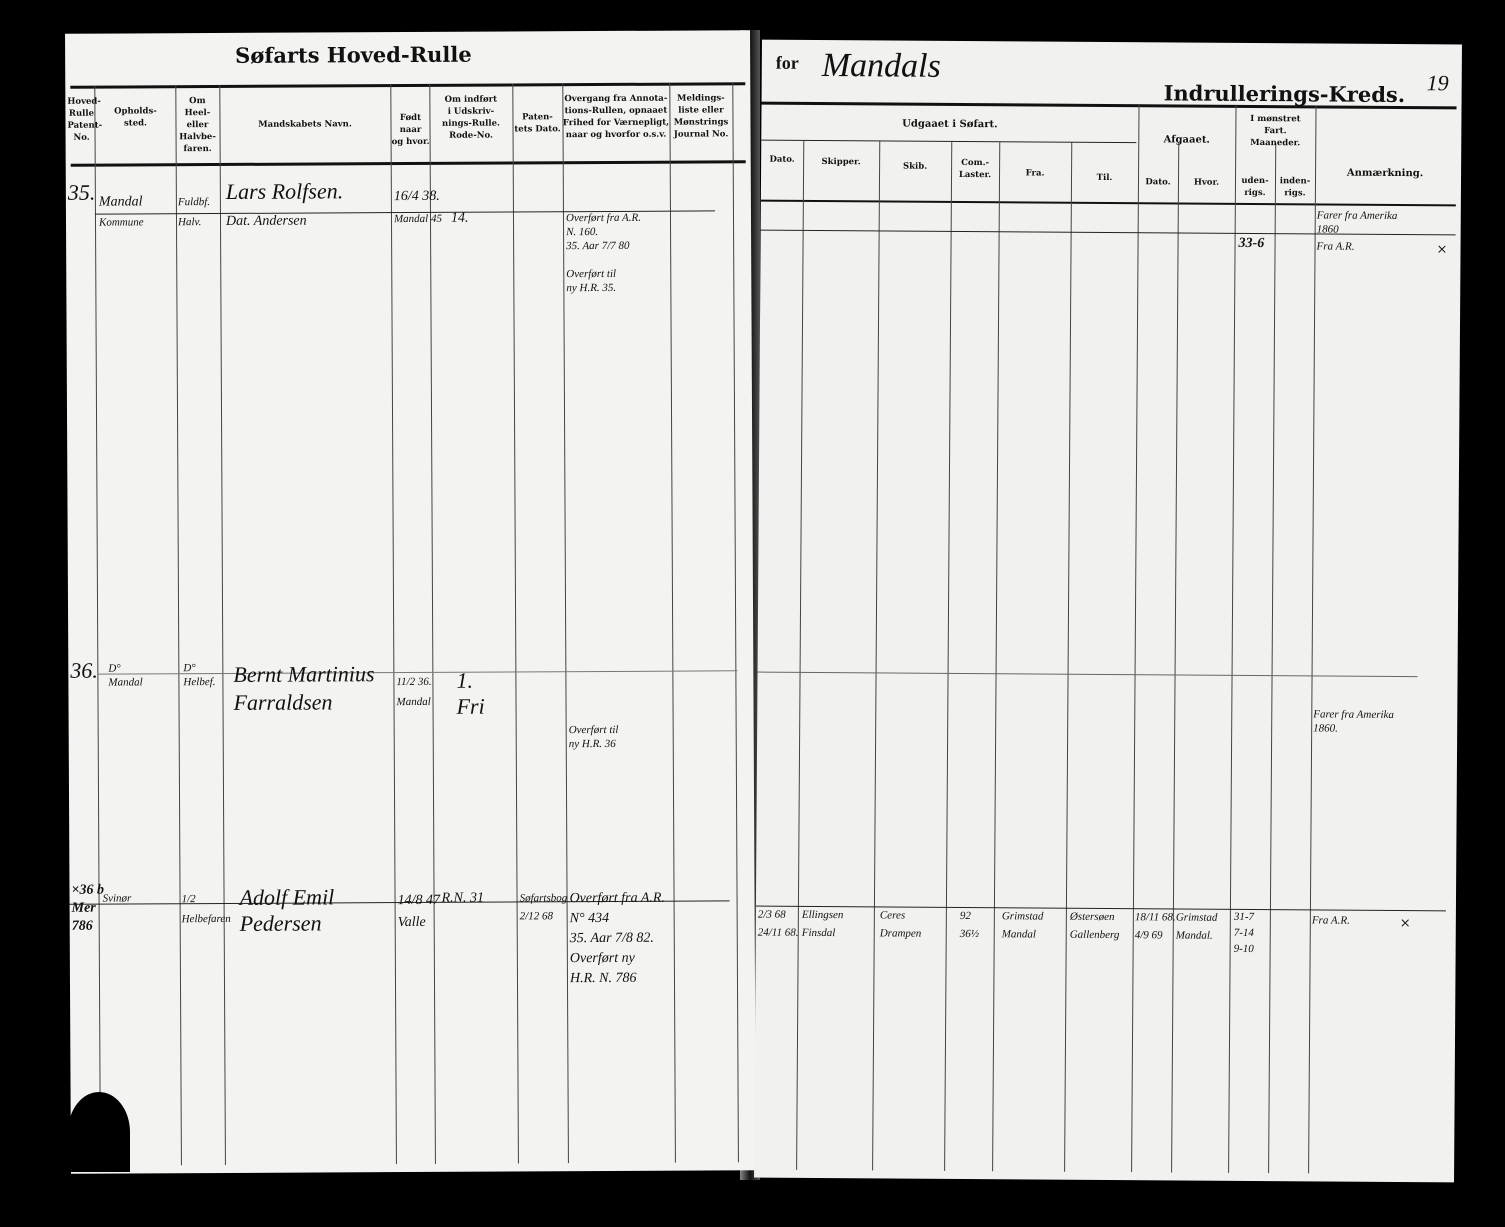 The image size is (1505, 1227). What do you see at coordinates (125, 675) in the screenshot?
I see `residence: D° Mandal` at bounding box center [125, 675].